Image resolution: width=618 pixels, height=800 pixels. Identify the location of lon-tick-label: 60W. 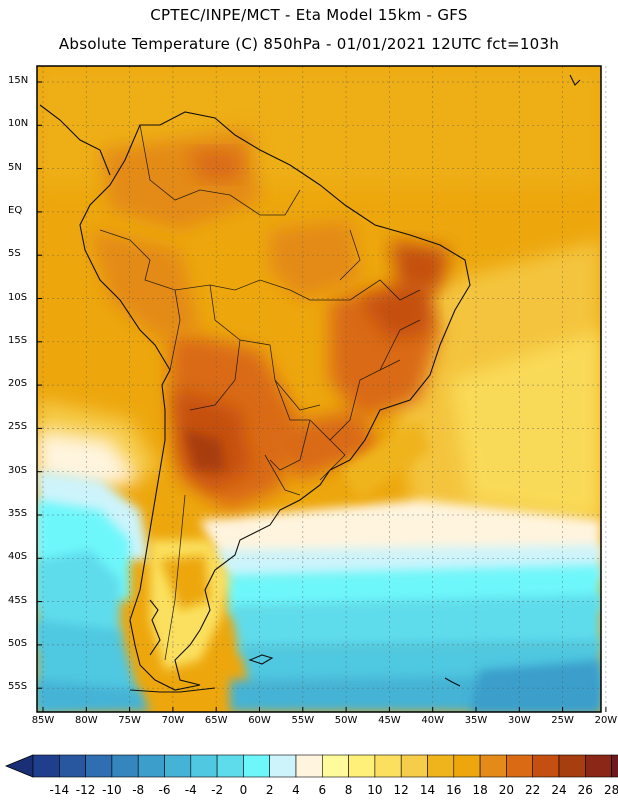
(259, 720).